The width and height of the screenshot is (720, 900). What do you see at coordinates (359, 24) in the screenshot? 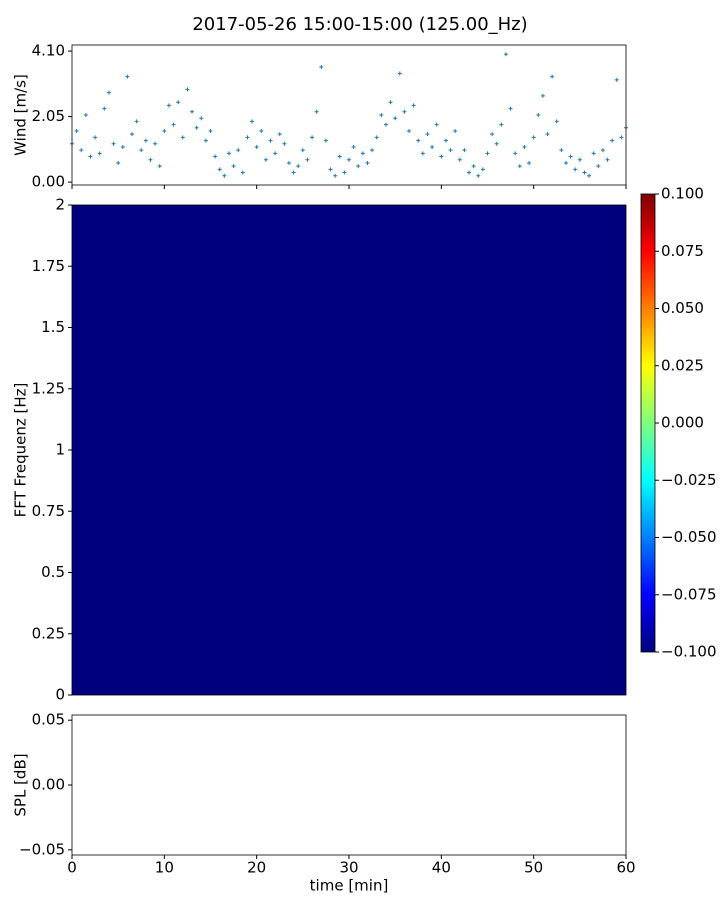
I see `chart-title: 2017-05-26 15:00-15:00 (125.00_Hz)` at bounding box center [359, 24].